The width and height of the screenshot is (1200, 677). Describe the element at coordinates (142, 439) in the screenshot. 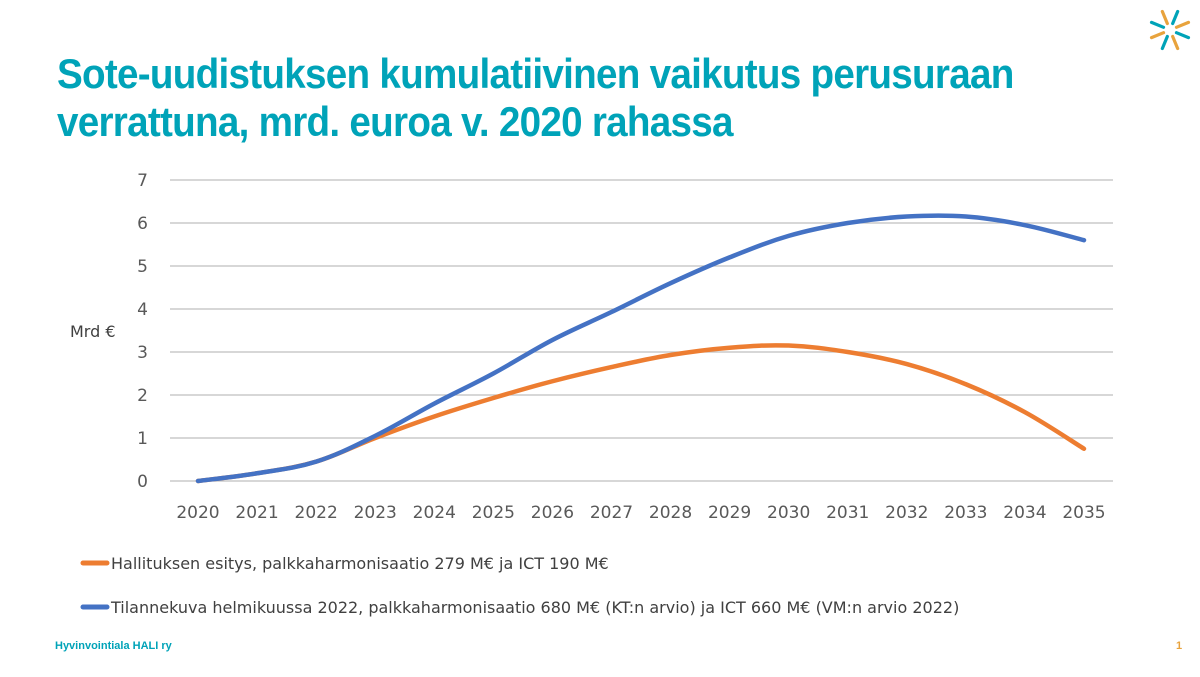

I see `y-tick-label: 1` at that location.